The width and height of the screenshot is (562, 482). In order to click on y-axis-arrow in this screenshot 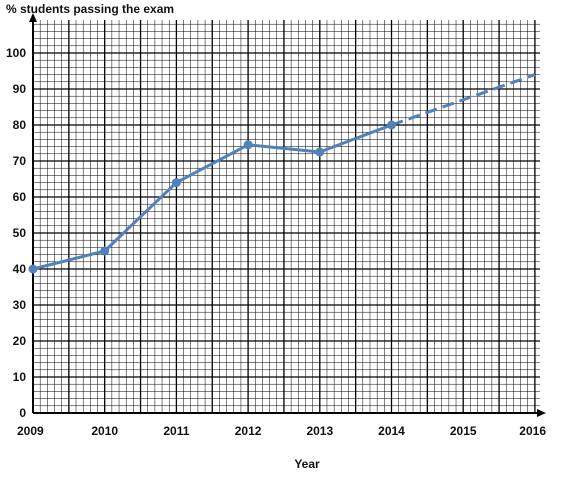, I will do `click(33, 17)`.